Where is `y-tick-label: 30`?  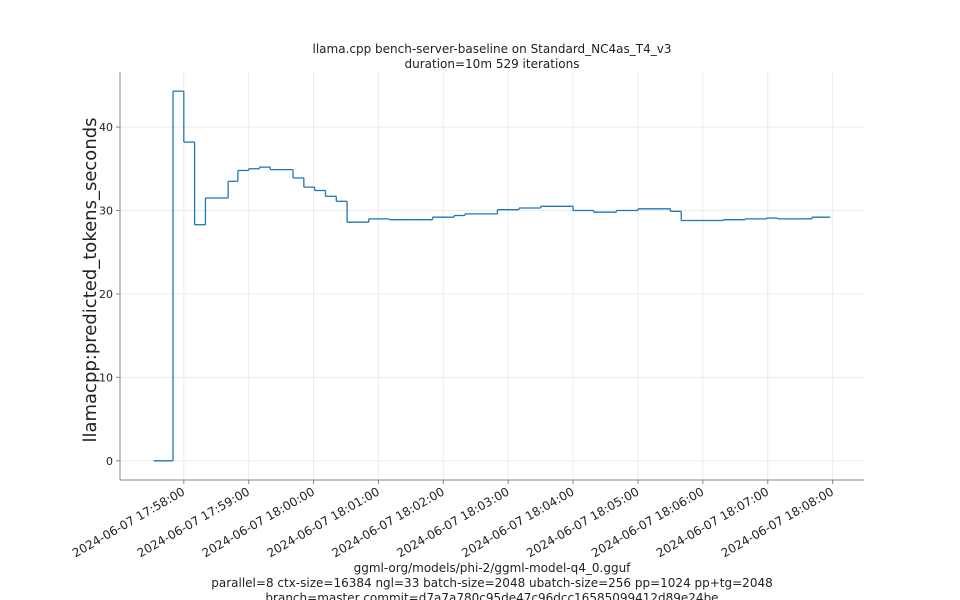 y-tick-label: 30 is located at coordinates (106, 211).